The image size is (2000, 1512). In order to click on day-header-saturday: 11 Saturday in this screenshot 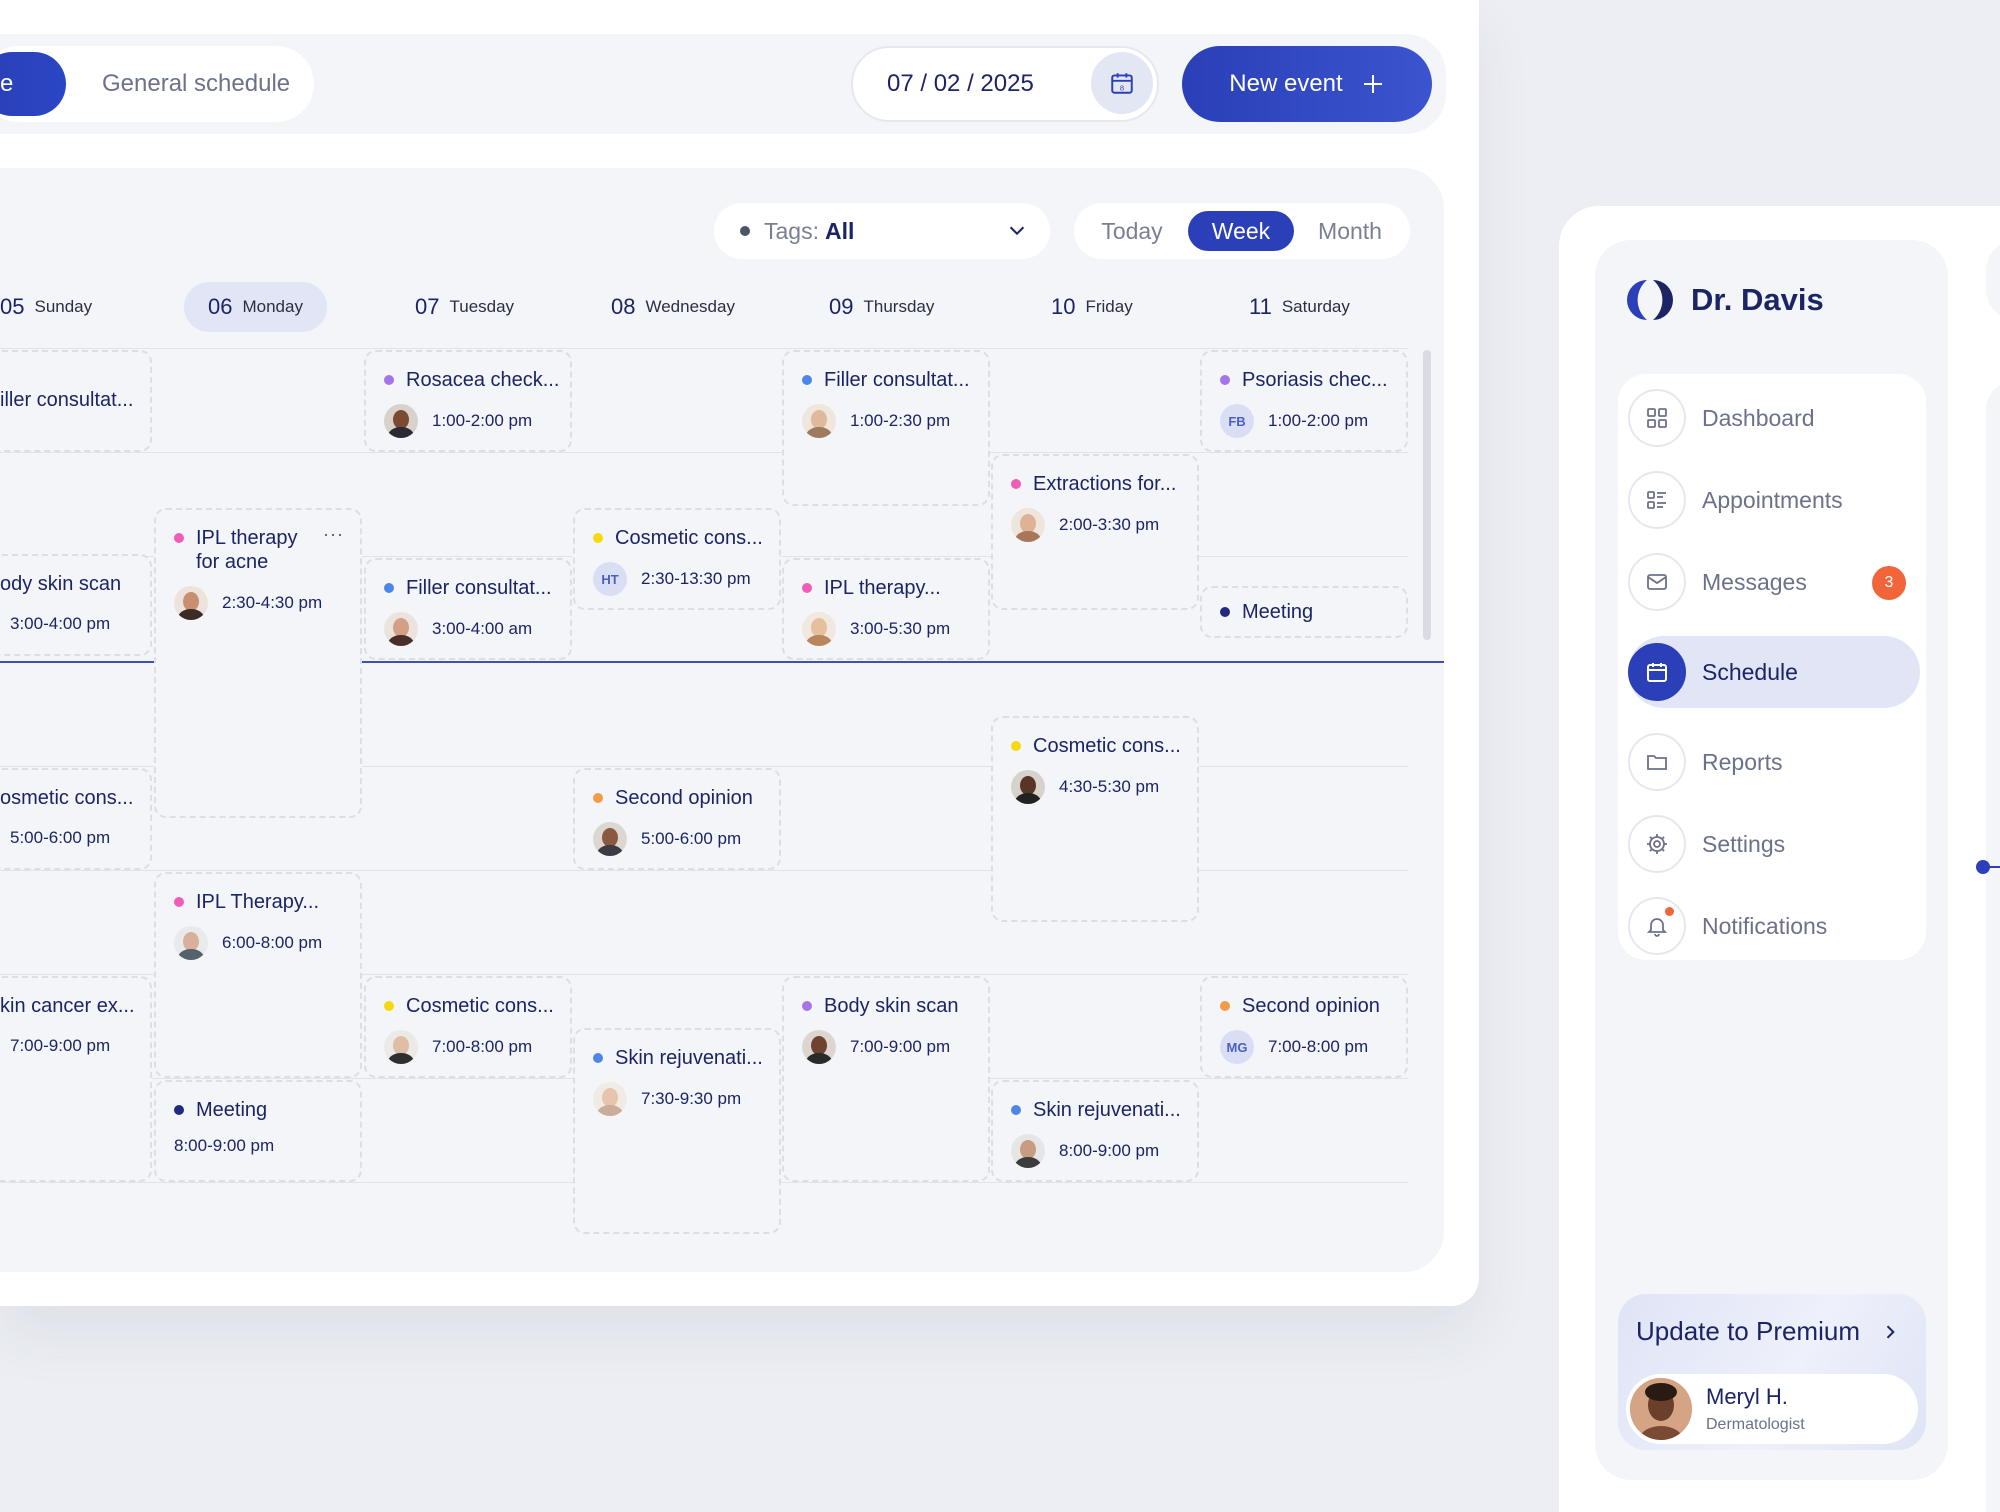, I will do `click(1299, 307)`.